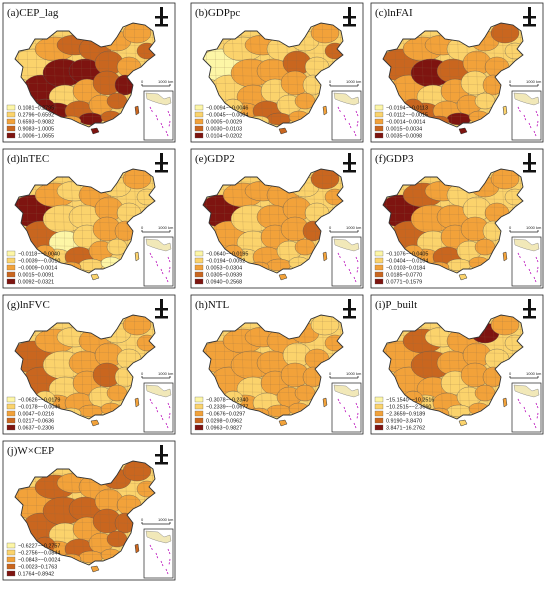 The image size is (550, 589). Describe the element at coordinates (227, 401) in the screenshot. I see `legend-label: −0.3078~−0.2340` at that location.